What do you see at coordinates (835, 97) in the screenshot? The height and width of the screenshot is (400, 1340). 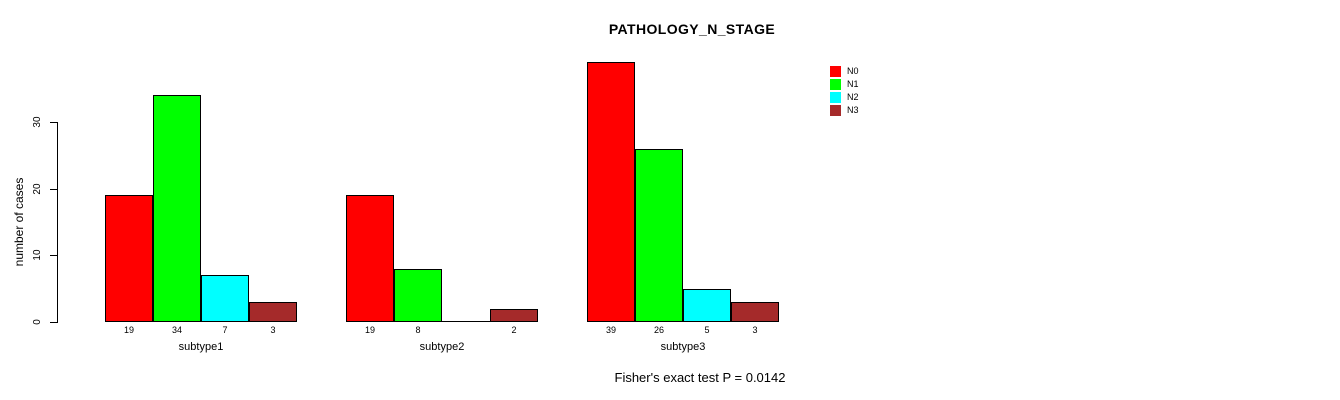 I see `legend-swatch-n2` at bounding box center [835, 97].